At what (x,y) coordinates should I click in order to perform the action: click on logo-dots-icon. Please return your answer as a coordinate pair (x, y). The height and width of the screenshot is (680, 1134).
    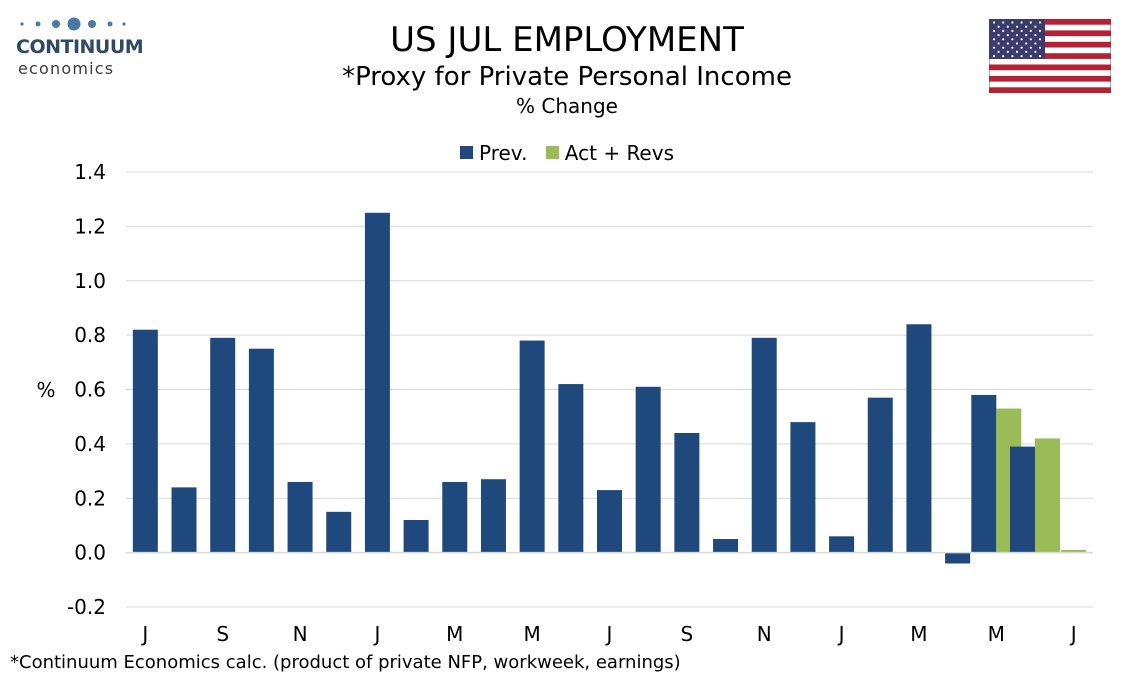
    Looking at the image, I should click on (73, 24).